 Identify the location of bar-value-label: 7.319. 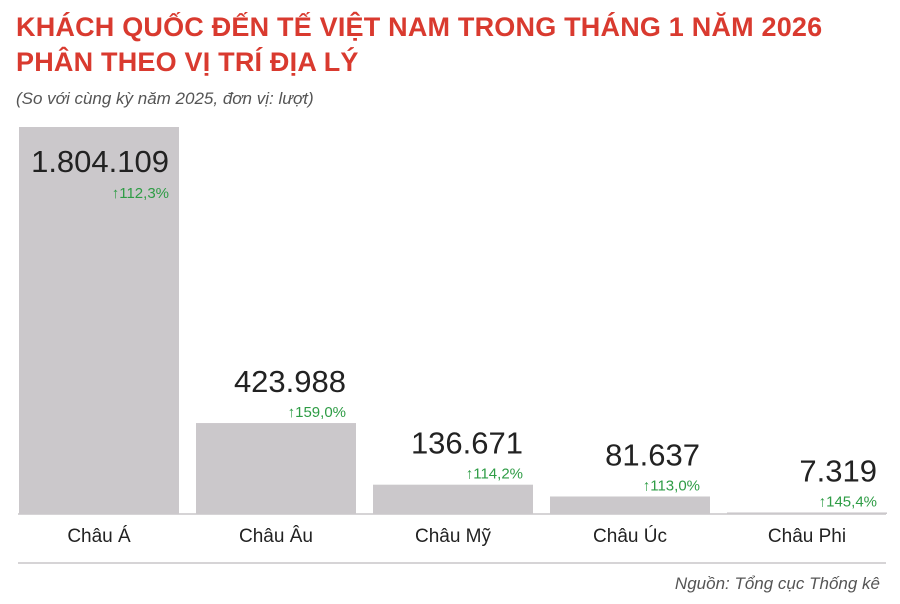
(838, 470).